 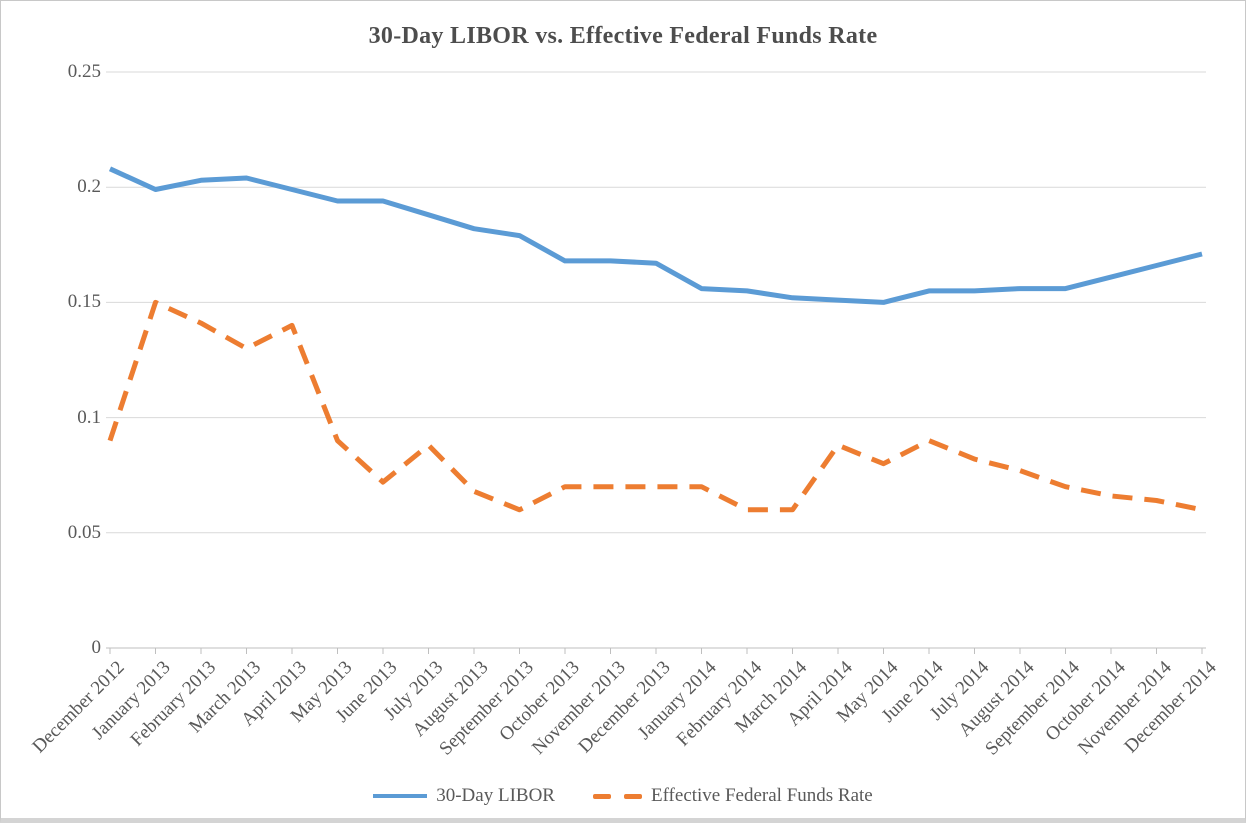 I want to click on y-axis-tick-label: 0.1, so click(x=89, y=417).